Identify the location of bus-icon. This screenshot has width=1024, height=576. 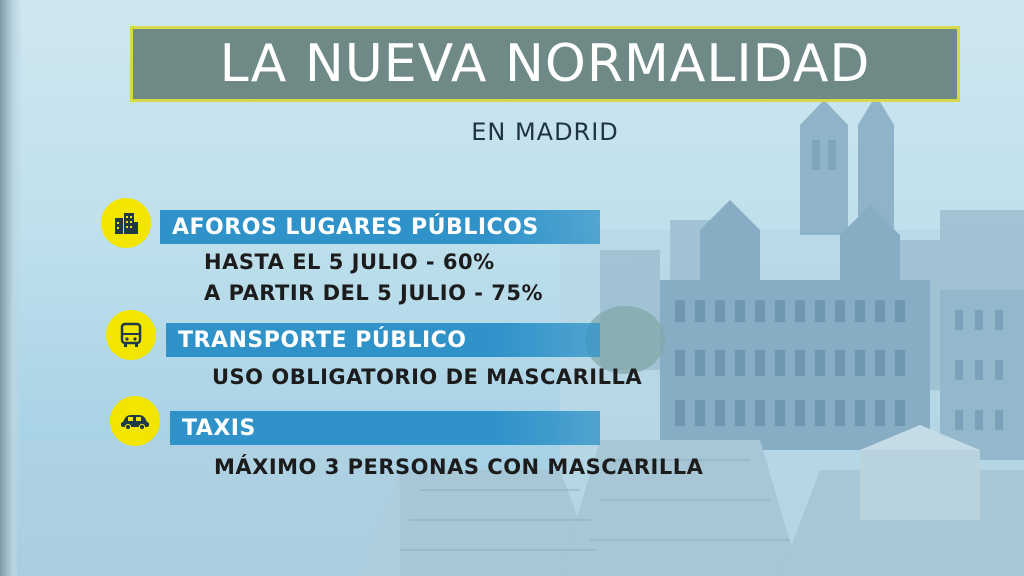
(131, 335).